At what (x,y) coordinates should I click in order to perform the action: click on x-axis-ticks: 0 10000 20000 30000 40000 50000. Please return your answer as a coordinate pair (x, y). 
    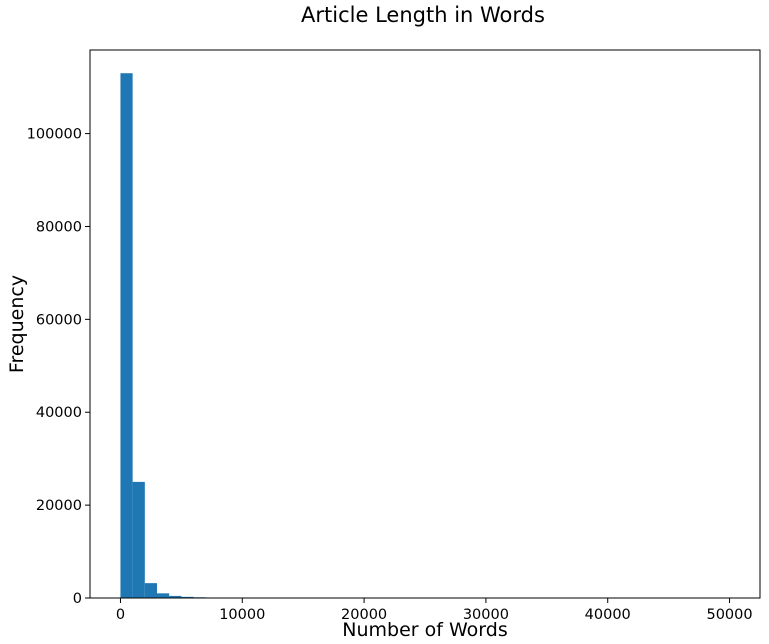
    Looking at the image, I should click on (434, 610).